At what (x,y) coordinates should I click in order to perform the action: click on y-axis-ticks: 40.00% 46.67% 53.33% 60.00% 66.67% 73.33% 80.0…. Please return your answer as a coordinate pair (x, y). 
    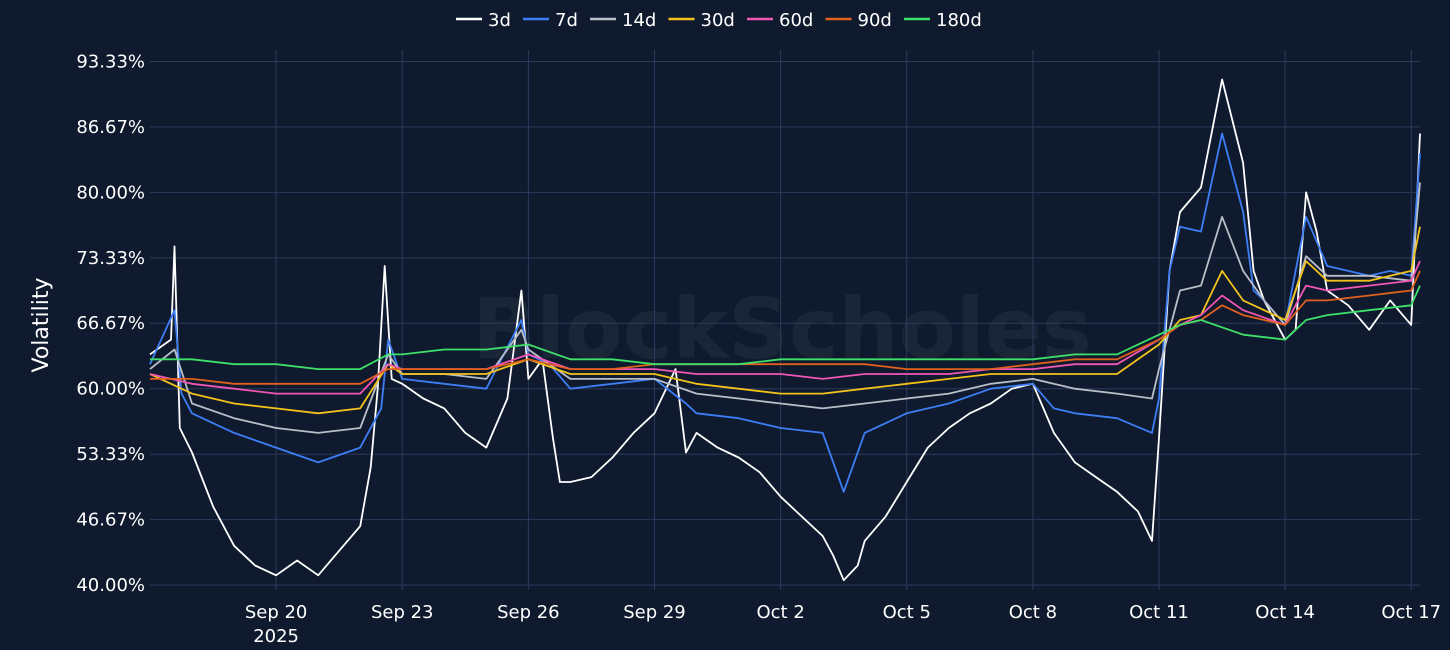
    Looking at the image, I should click on (110, 323).